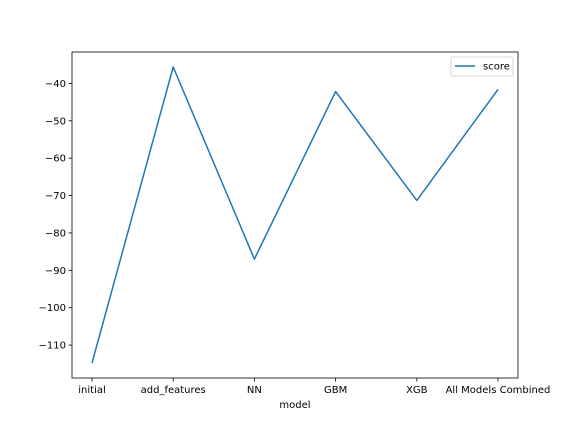 Image resolution: width=576 pixels, height=432 pixels. What do you see at coordinates (417, 390) in the screenshot?
I see `x-tick-label: XGB` at bounding box center [417, 390].